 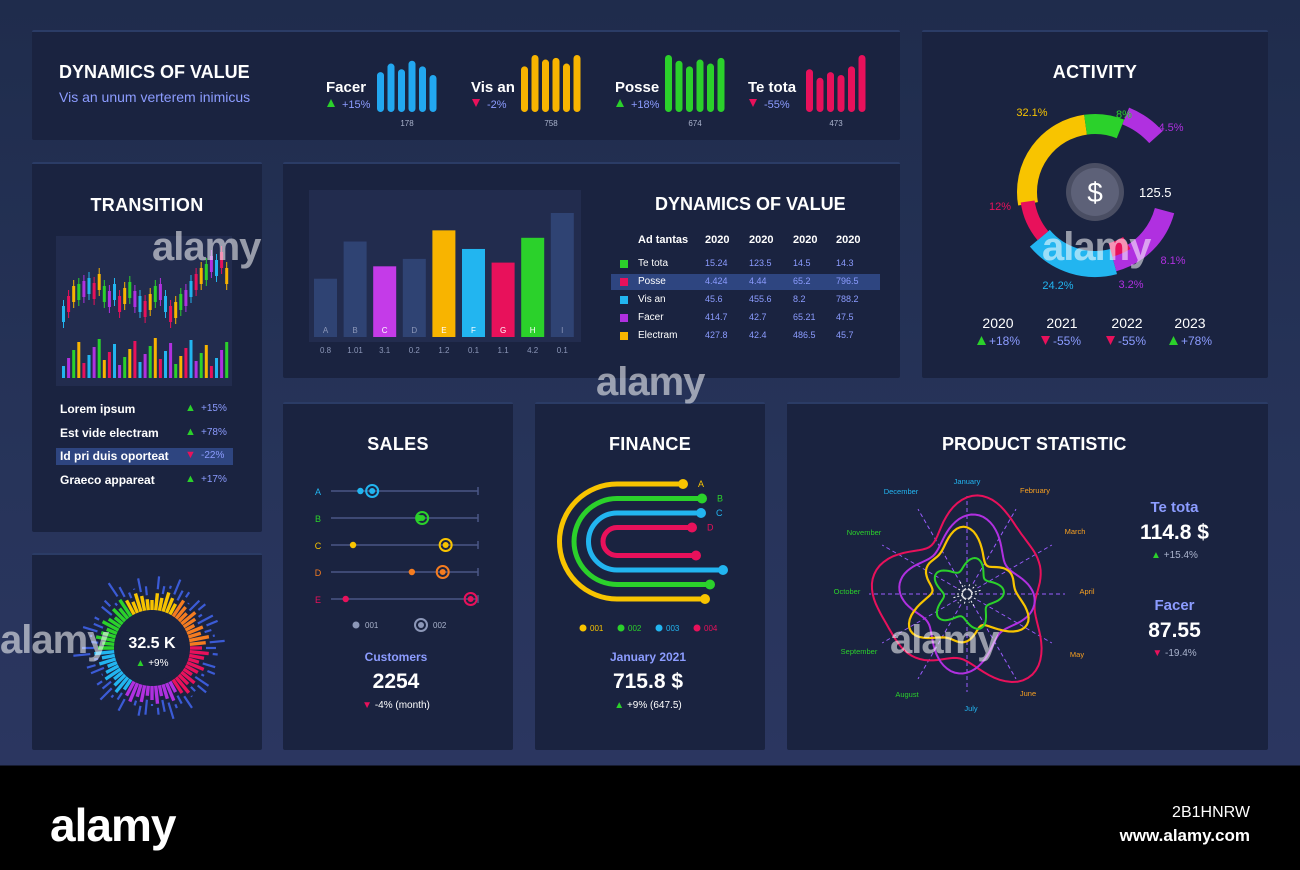 What do you see at coordinates (745, 282) in the screenshot?
I see `table-row: Posse 4.424 4.44 65.2 796.5` at bounding box center [745, 282].